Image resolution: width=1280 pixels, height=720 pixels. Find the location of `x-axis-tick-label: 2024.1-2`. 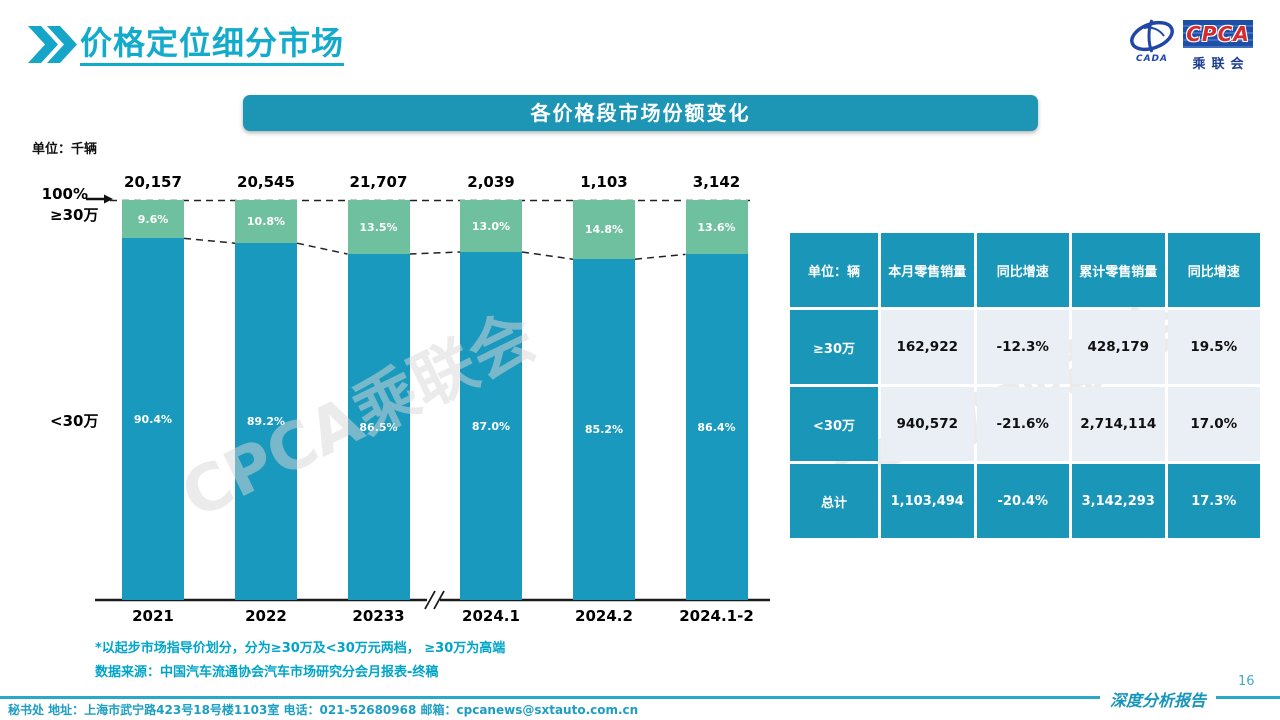

x-axis-tick-label: 2024.1-2 is located at coordinates (716, 616).